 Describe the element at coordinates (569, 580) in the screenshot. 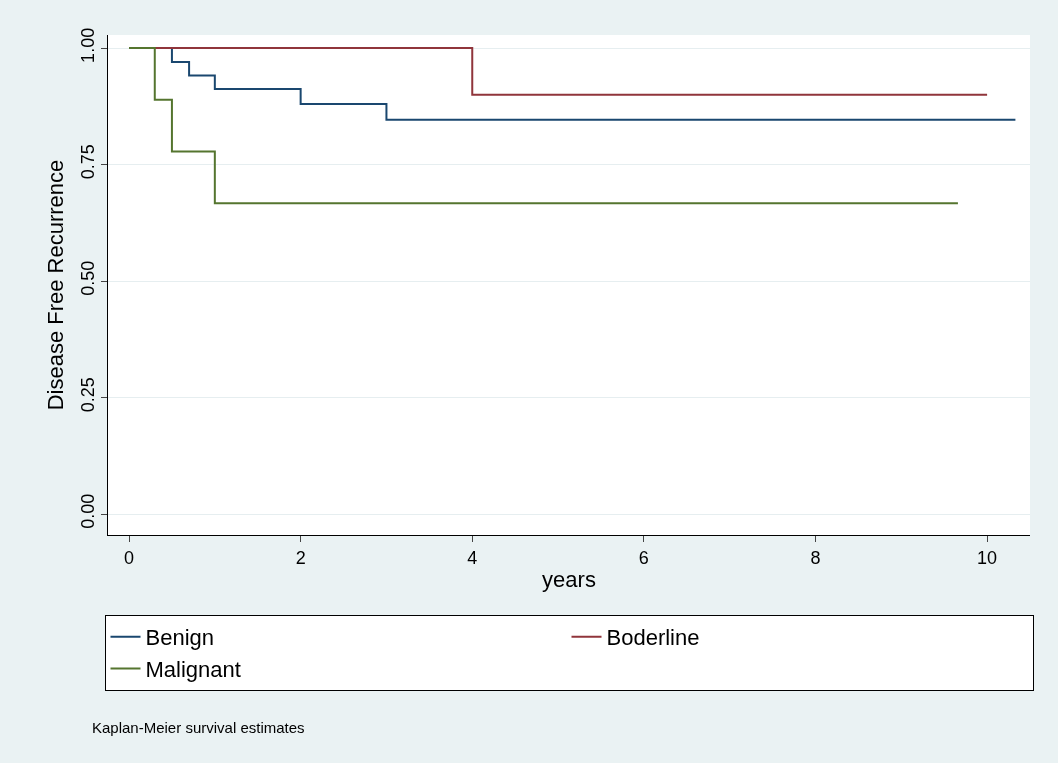

I see `x-axis-title: years` at that location.